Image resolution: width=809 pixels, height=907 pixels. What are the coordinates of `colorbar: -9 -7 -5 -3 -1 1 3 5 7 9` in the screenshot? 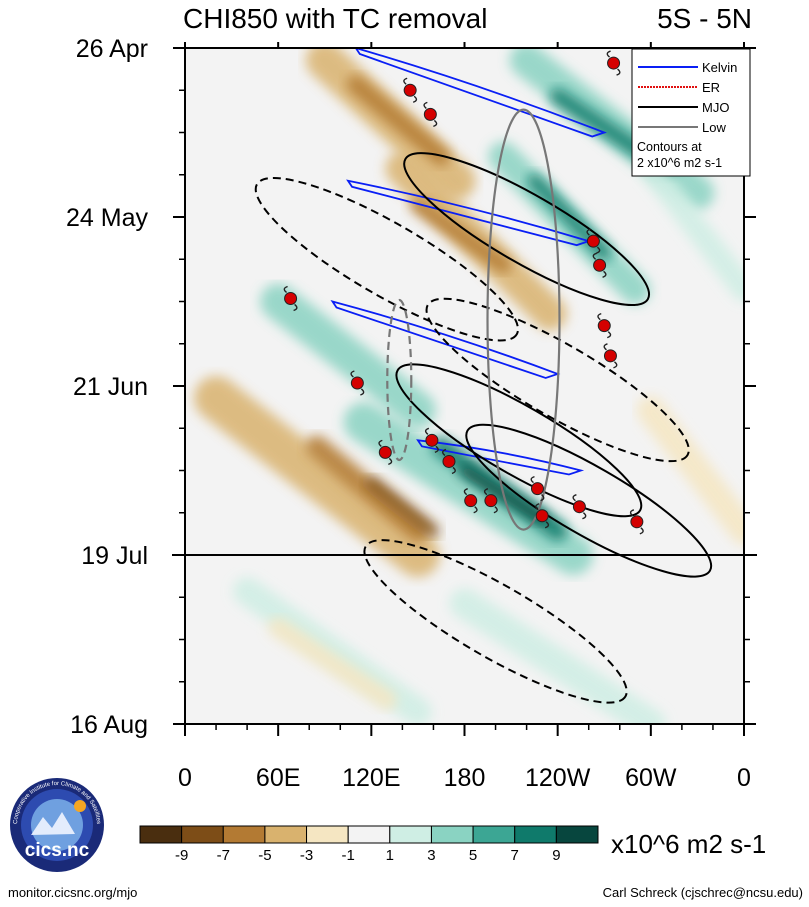 It's located at (369, 844).